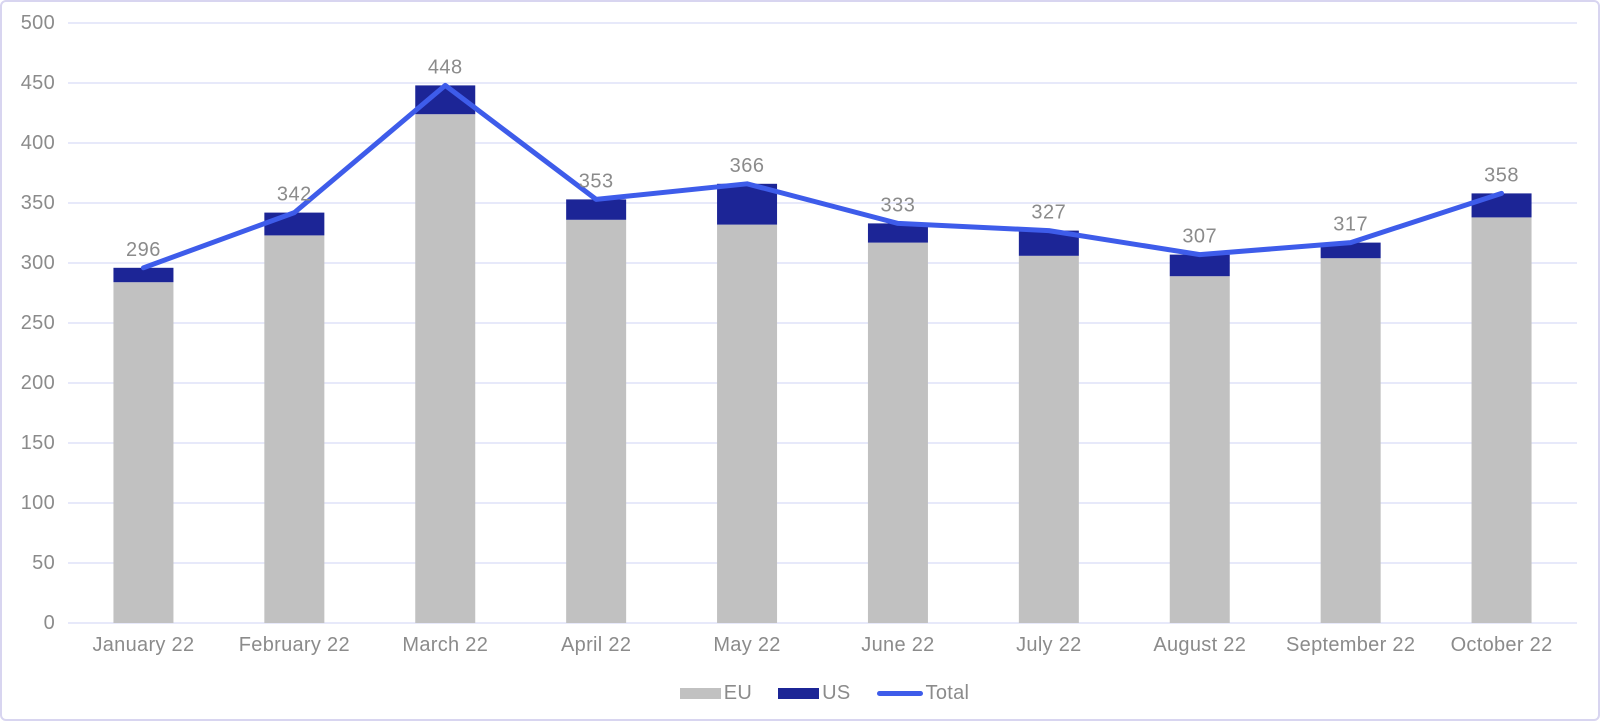  What do you see at coordinates (799, 693) in the screenshot?
I see `legend-swatch-us` at bounding box center [799, 693].